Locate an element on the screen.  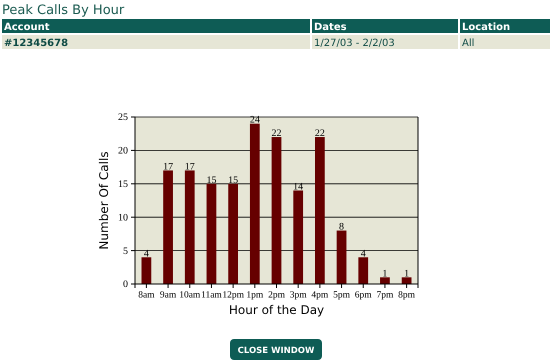
x-tick-label: 11am is located at coordinates (211, 295).